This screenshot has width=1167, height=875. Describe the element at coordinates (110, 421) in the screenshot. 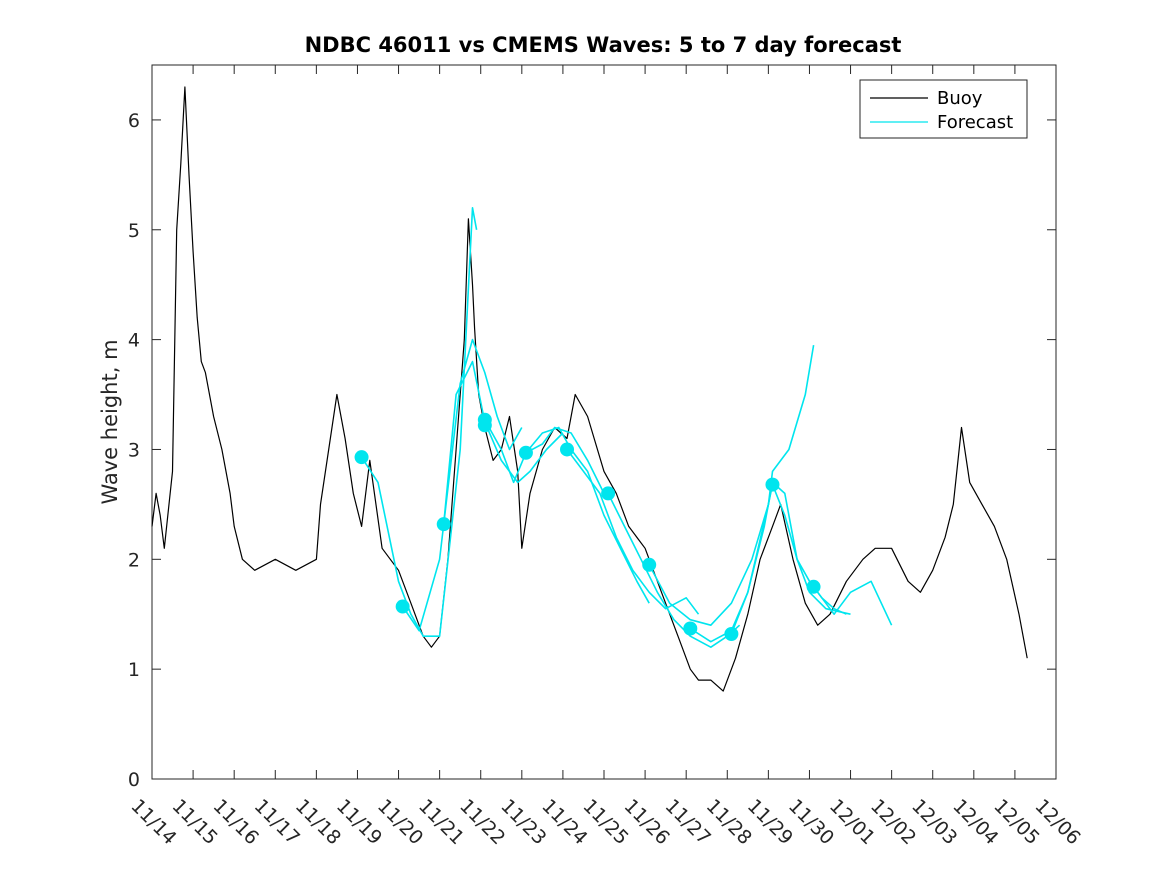

I see `y-axis-label: Wave height, m` at that location.